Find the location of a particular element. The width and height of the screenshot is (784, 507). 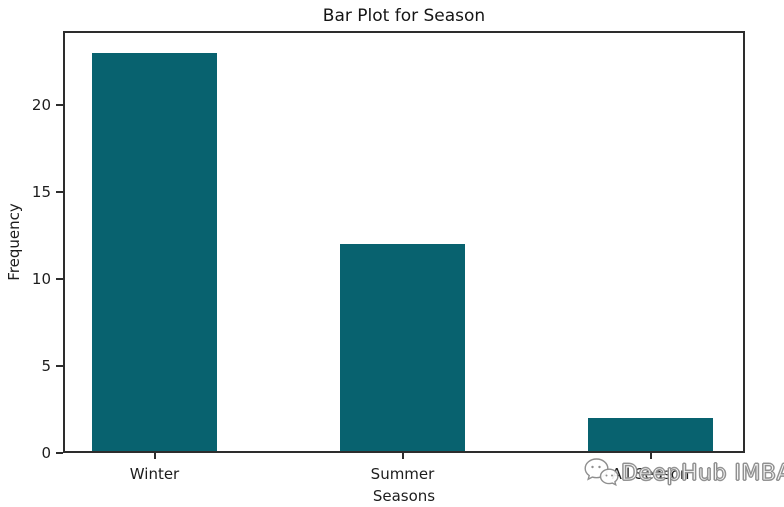

y-tick-label: 5 is located at coordinates (46, 365).